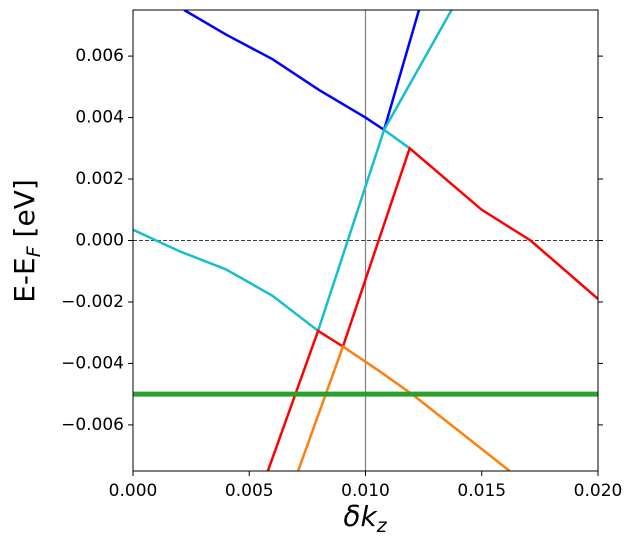 The image size is (637, 547). Describe the element at coordinates (99, 241) in the screenshot. I see `y-tick-label: 0.000` at that location.